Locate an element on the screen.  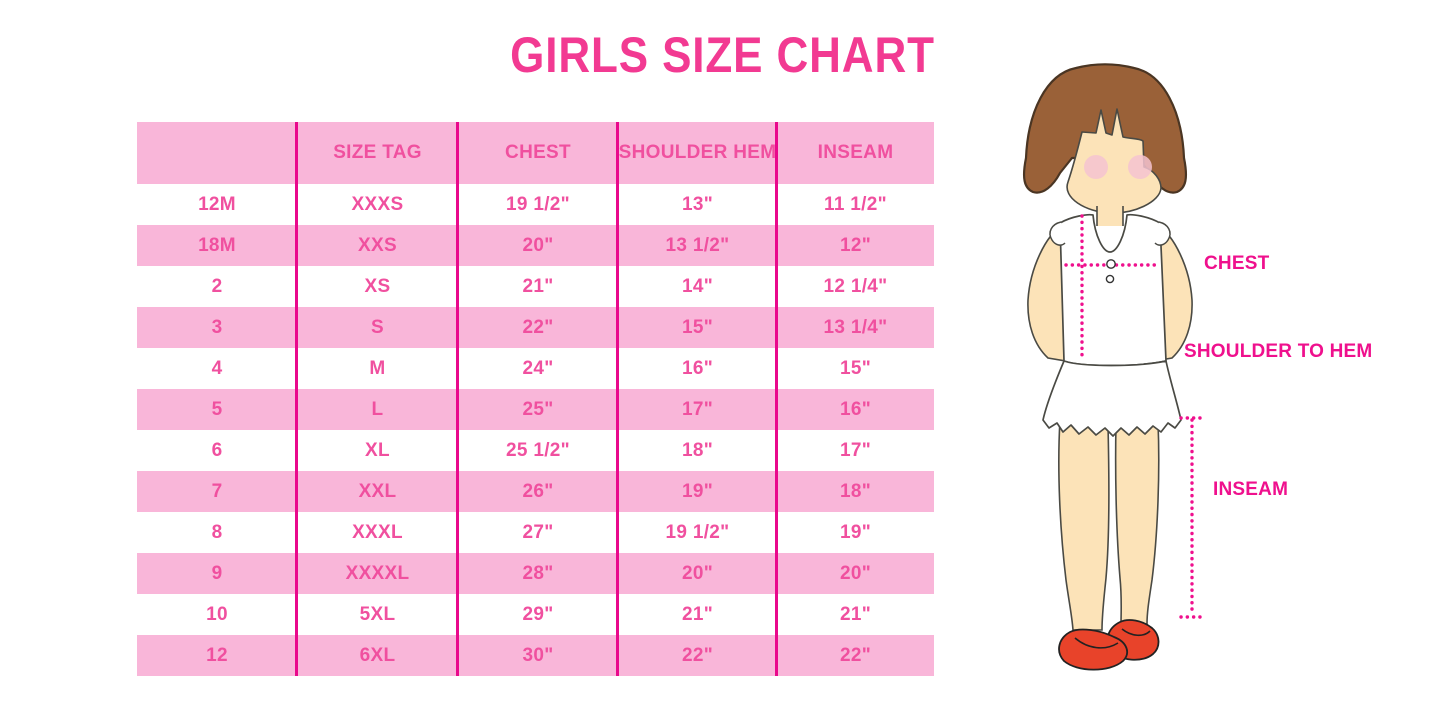
table-cell: XXXS is located at coordinates (377, 204).